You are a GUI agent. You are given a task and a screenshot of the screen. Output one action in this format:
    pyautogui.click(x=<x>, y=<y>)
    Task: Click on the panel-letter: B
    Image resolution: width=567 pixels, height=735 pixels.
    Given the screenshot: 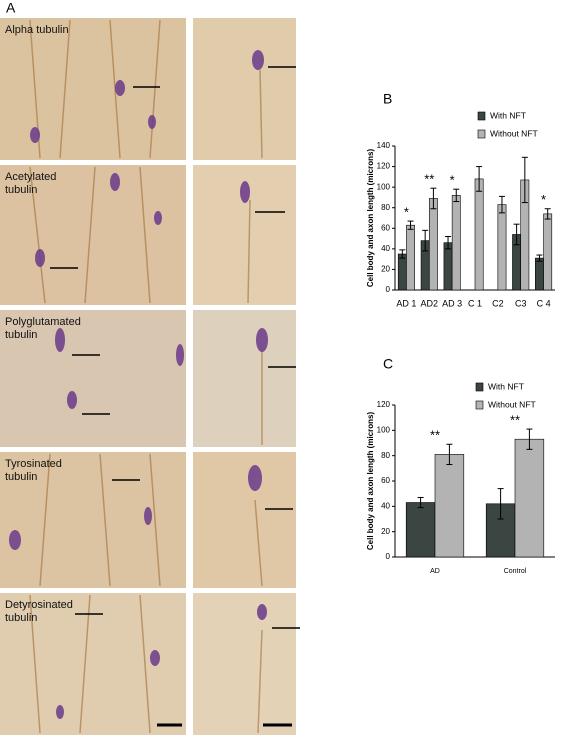 What is the action you would take?
    pyautogui.click(x=387, y=99)
    